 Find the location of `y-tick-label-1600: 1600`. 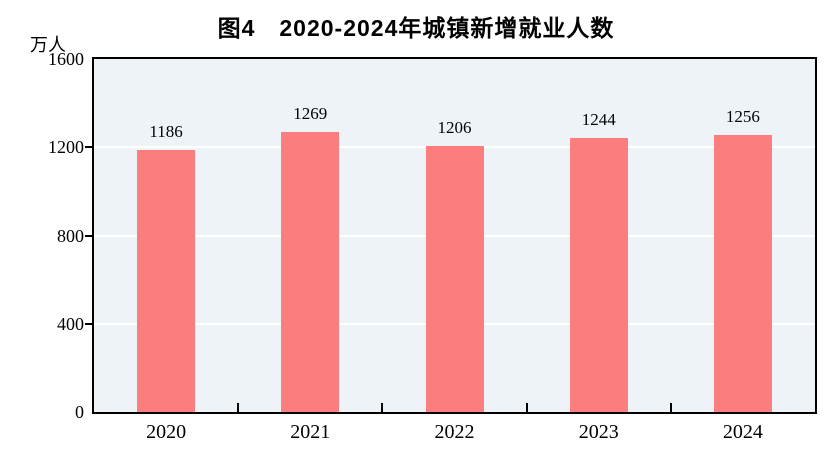

y-tick-label-1600: 1600 is located at coordinates (66, 59).